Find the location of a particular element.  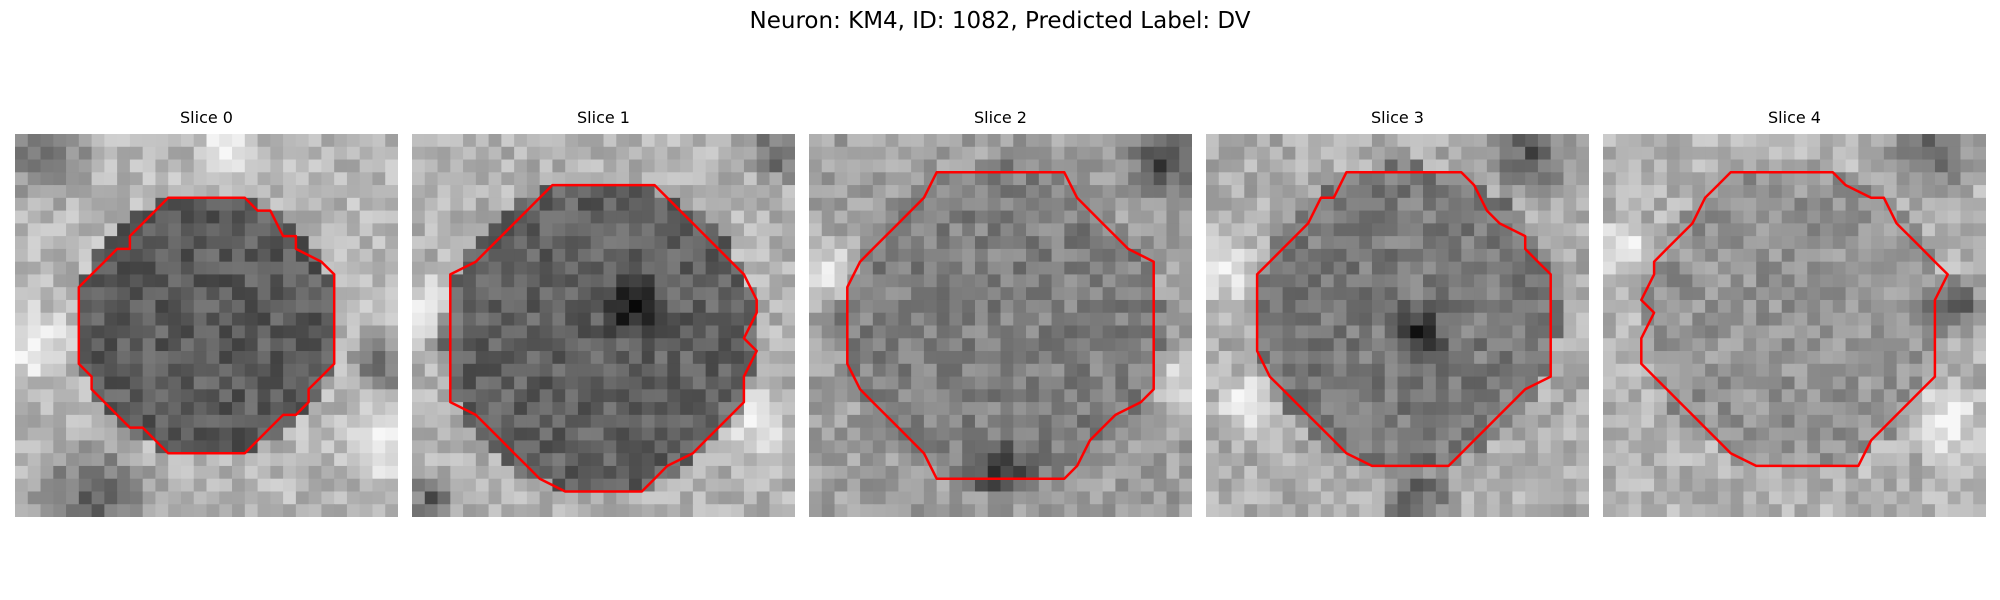

slice-label: Slice 2 is located at coordinates (1000, 117).